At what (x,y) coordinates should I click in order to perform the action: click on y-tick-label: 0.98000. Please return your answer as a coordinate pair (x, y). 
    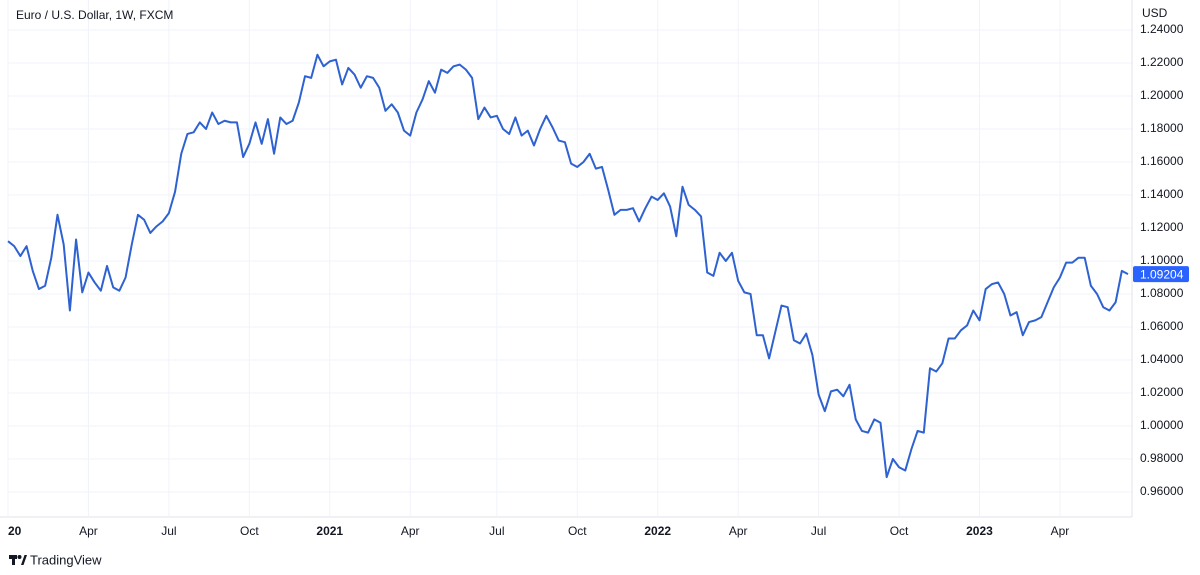
    Looking at the image, I should click on (1162, 458).